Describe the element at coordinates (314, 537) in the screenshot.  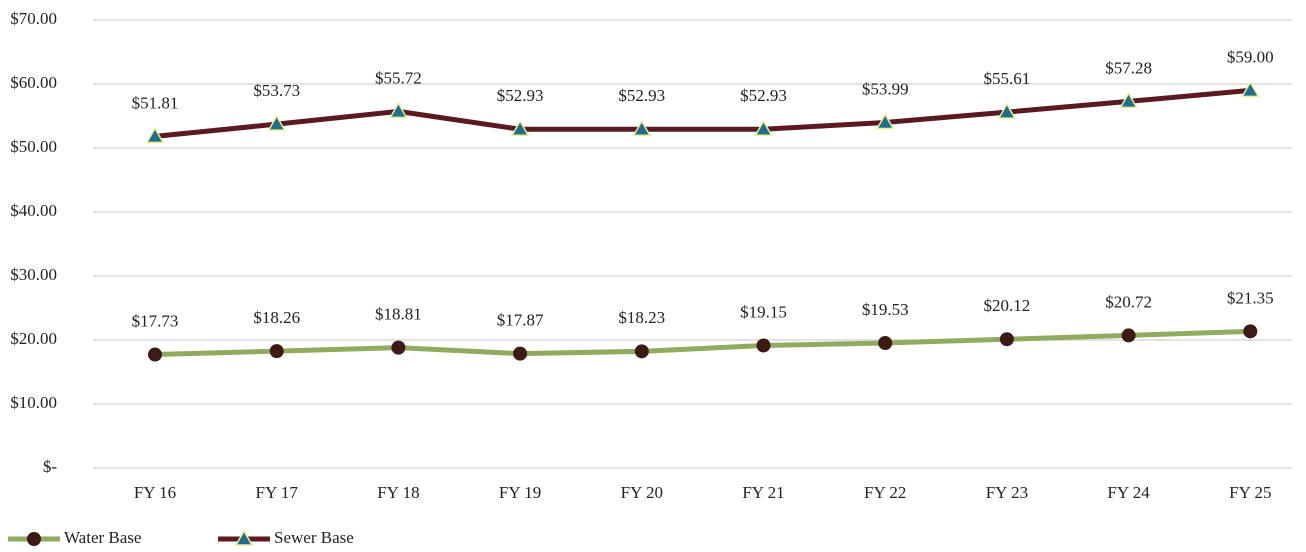
I see `legend-label: Sewer Base` at that location.